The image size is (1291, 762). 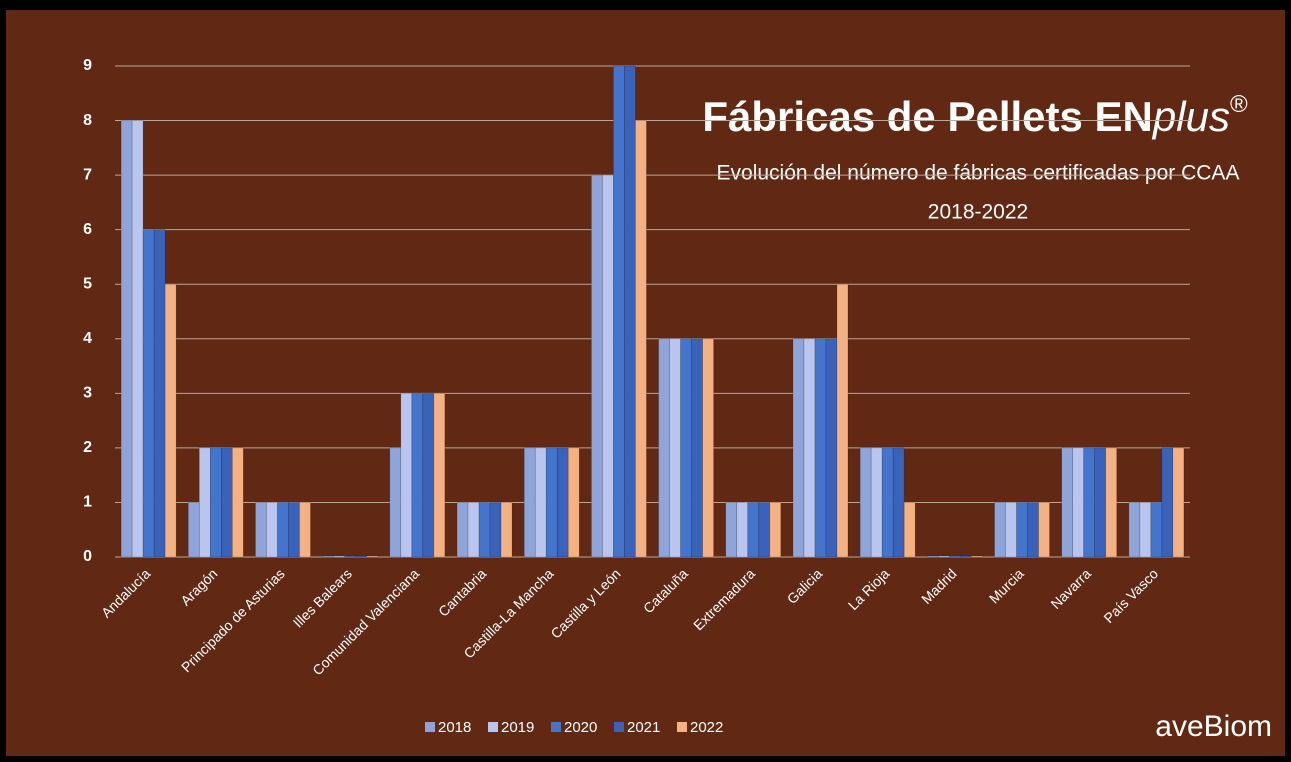 I want to click on title-main: Fábricas de Pellets EN, so click(x=927, y=116).